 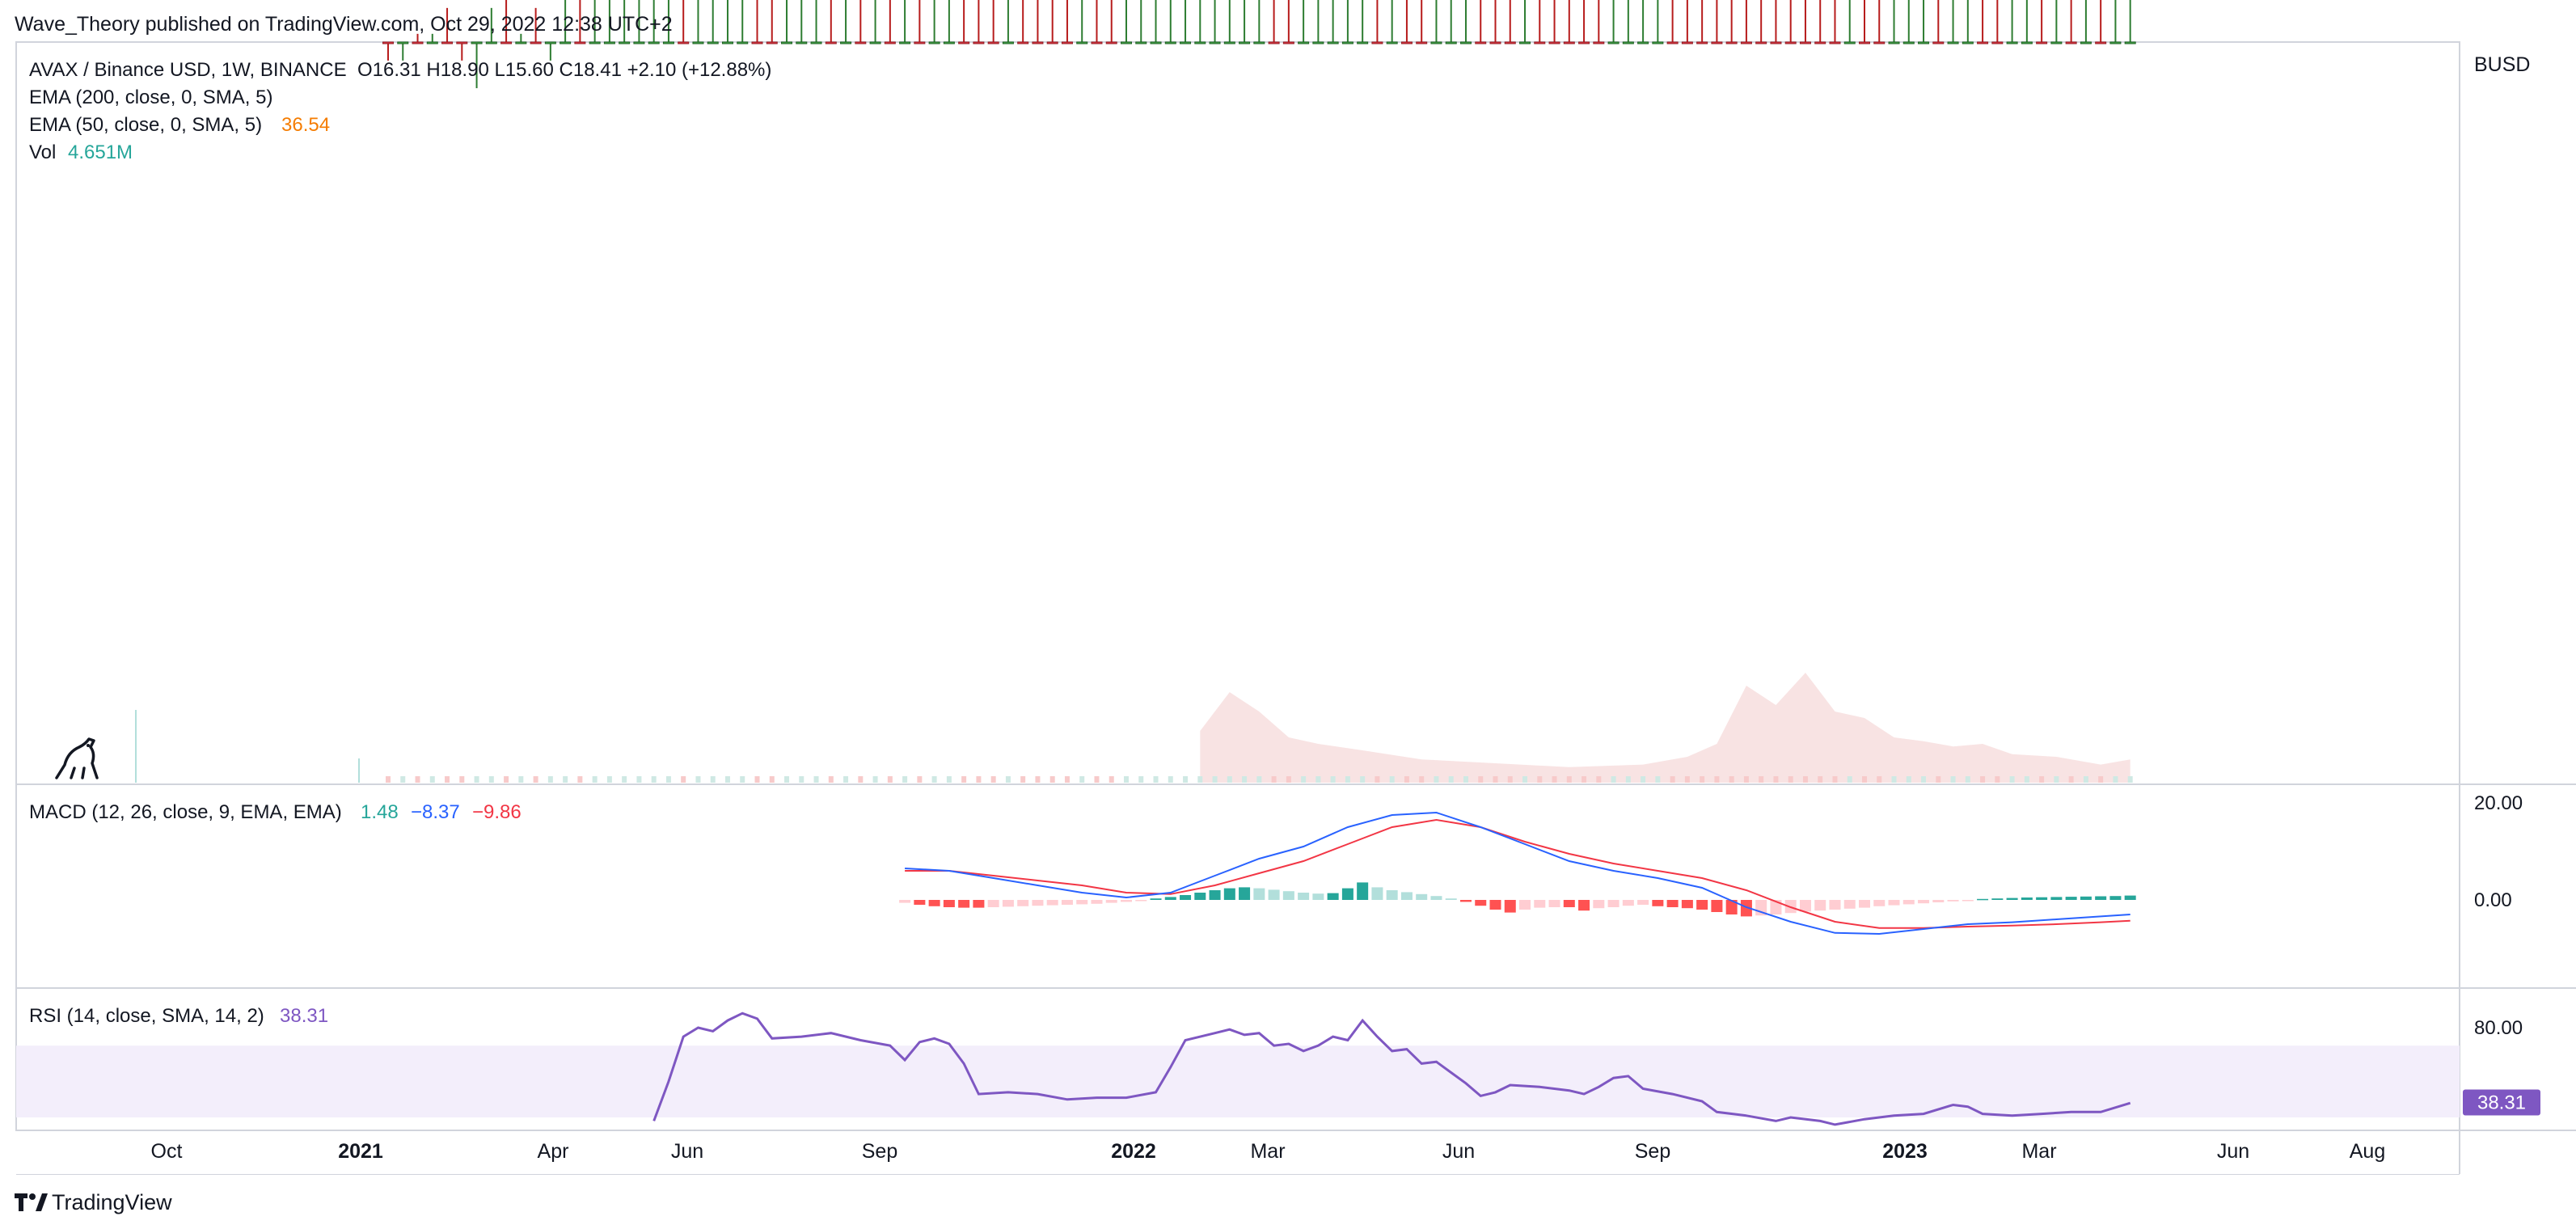 I want to click on rsi-pane, so click(x=1238, y=1068).